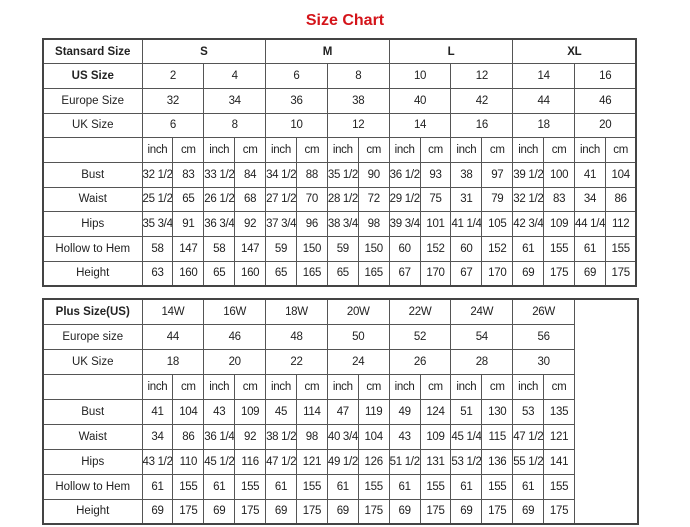  What do you see at coordinates (296, 100) in the screenshot?
I see `europe-size: 36` at bounding box center [296, 100].